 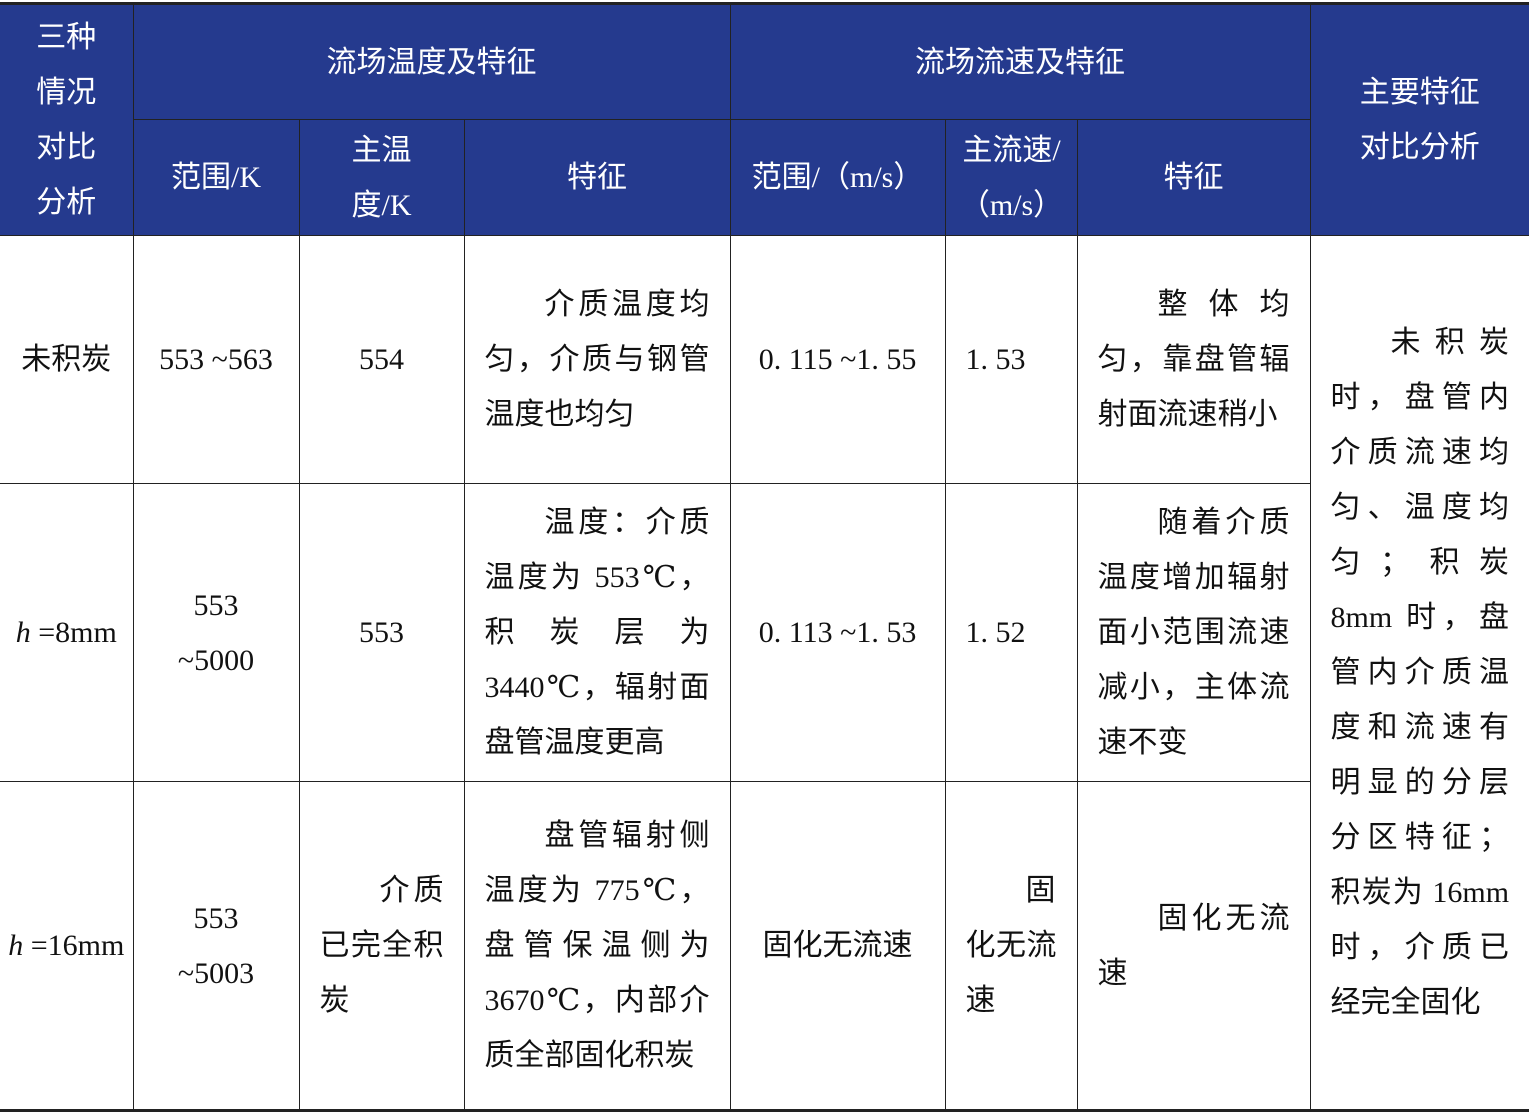 What do you see at coordinates (837, 359) in the screenshot?
I see `velocity-range-cell: 0. 115 ~1. 55` at bounding box center [837, 359].